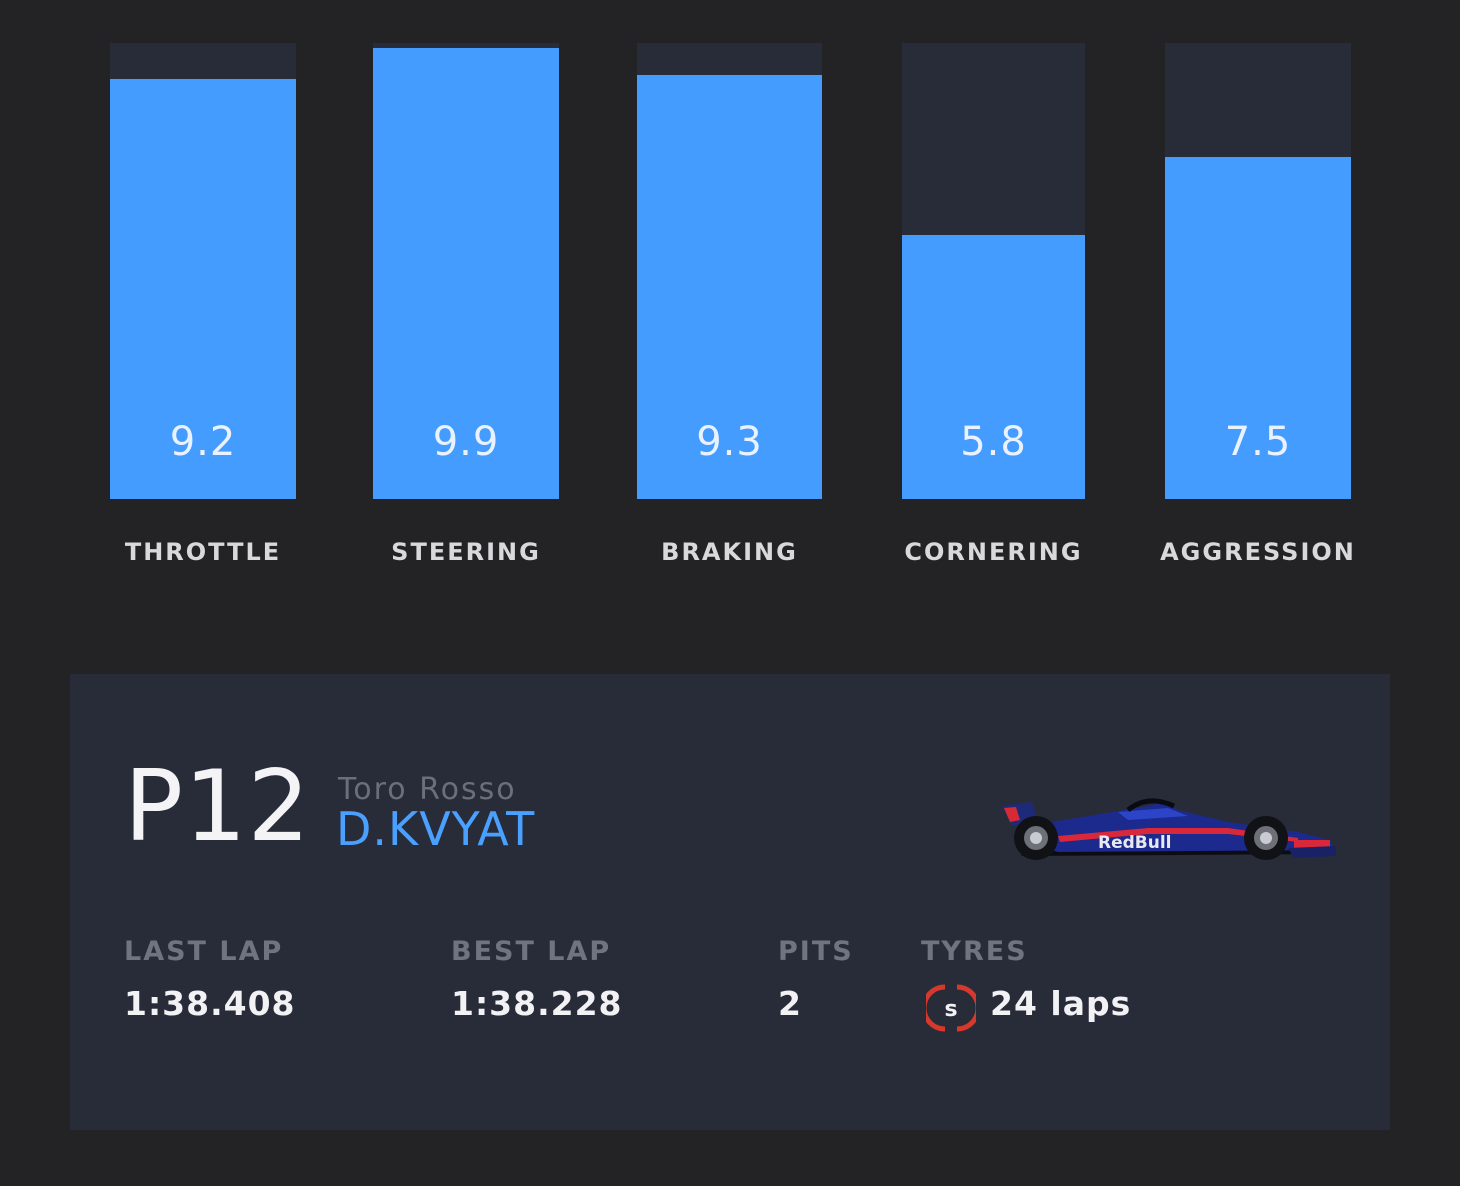  What do you see at coordinates (427, 789) in the screenshot?
I see `team-name: Toro Rosso` at bounding box center [427, 789].